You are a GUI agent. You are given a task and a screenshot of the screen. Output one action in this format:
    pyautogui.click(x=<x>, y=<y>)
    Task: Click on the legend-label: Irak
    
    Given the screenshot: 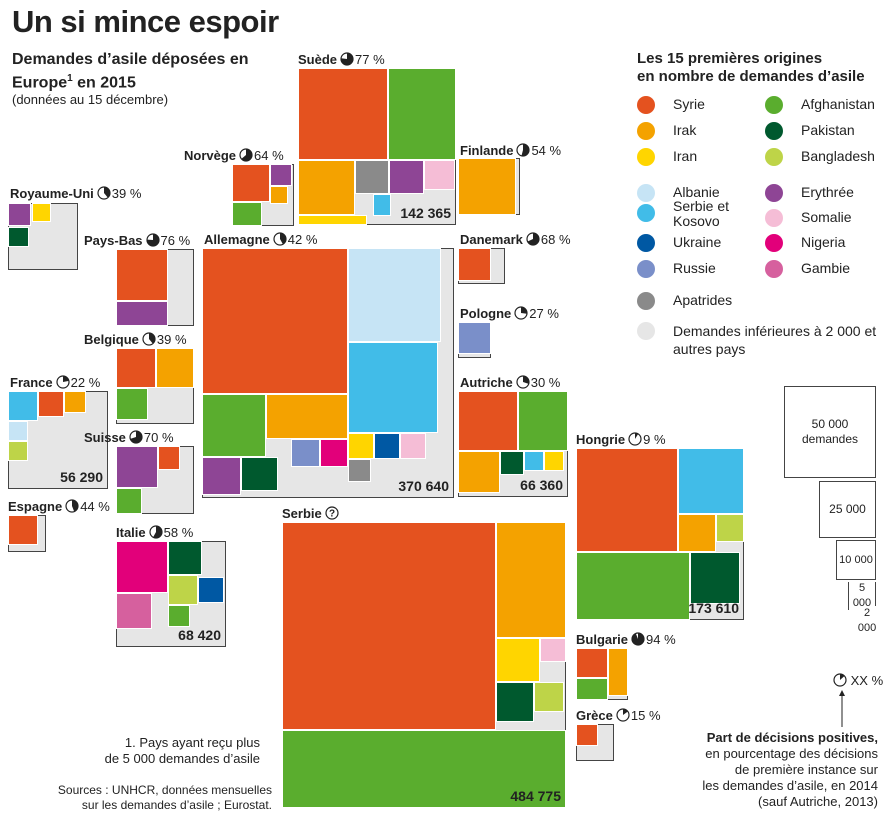 What is the action you would take?
    pyautogui.click(x=685, y=130)
    